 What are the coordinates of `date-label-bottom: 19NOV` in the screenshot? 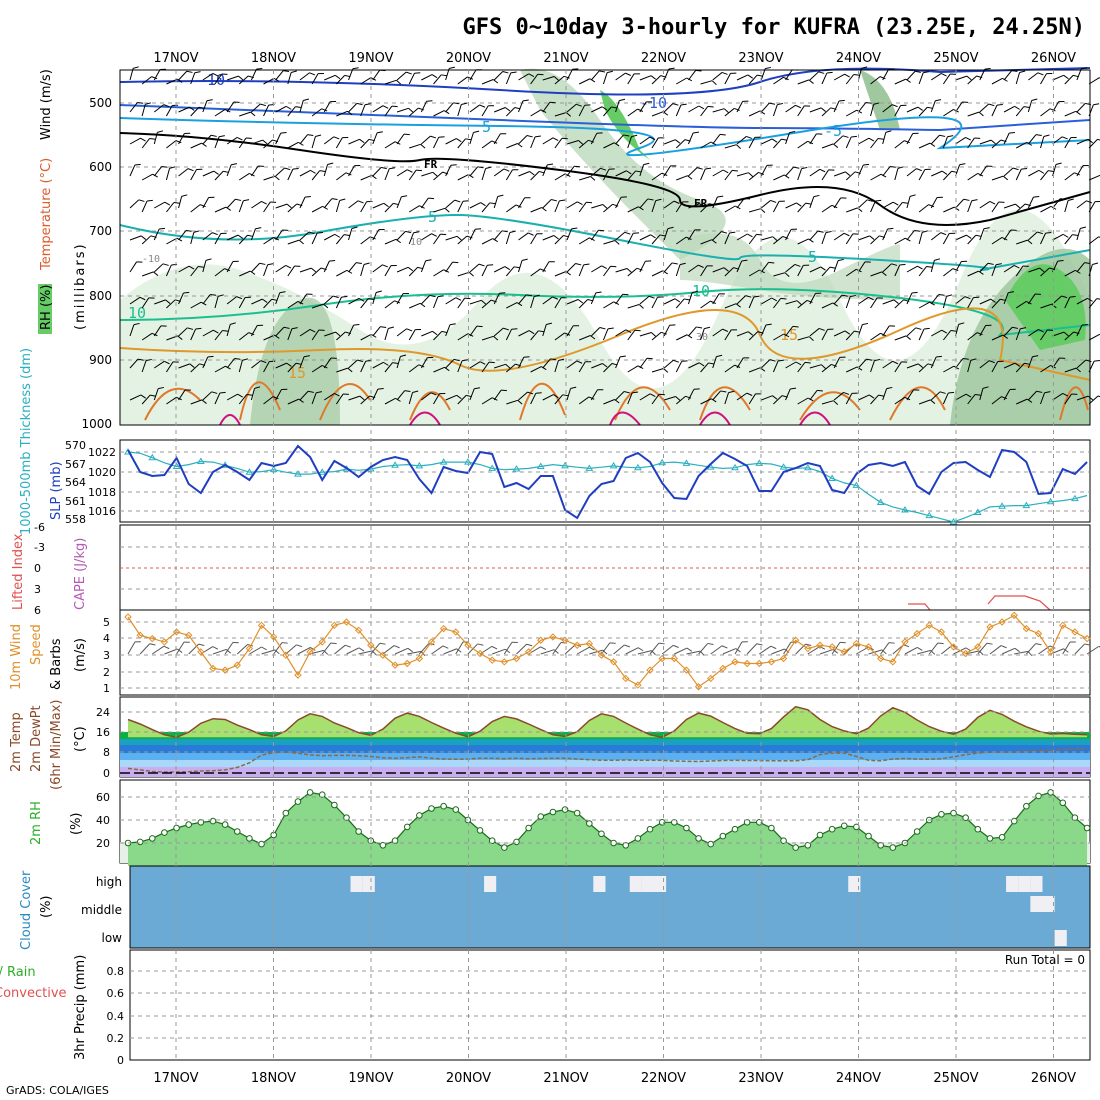 It's located at (370, 1078).